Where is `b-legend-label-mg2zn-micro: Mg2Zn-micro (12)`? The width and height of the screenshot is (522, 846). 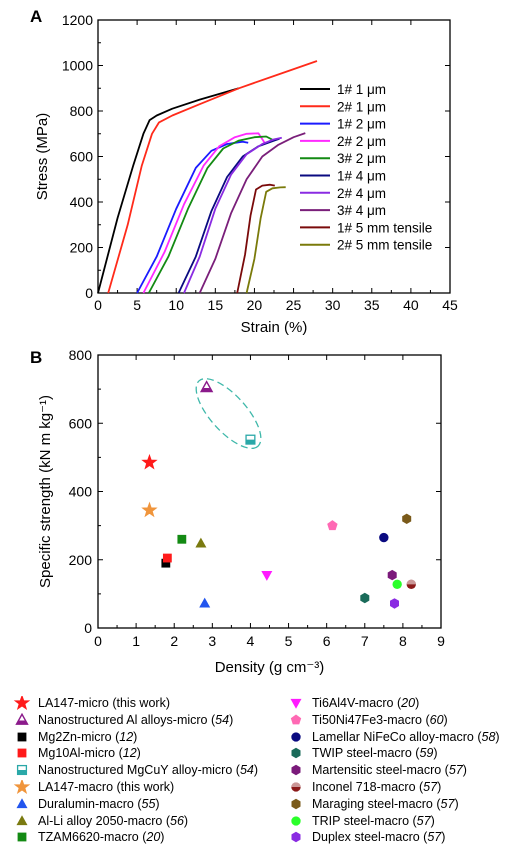
b-legend-label-mg2zn-micro: Mg2Zn-micro (12) is located at coordinates (88, 736).